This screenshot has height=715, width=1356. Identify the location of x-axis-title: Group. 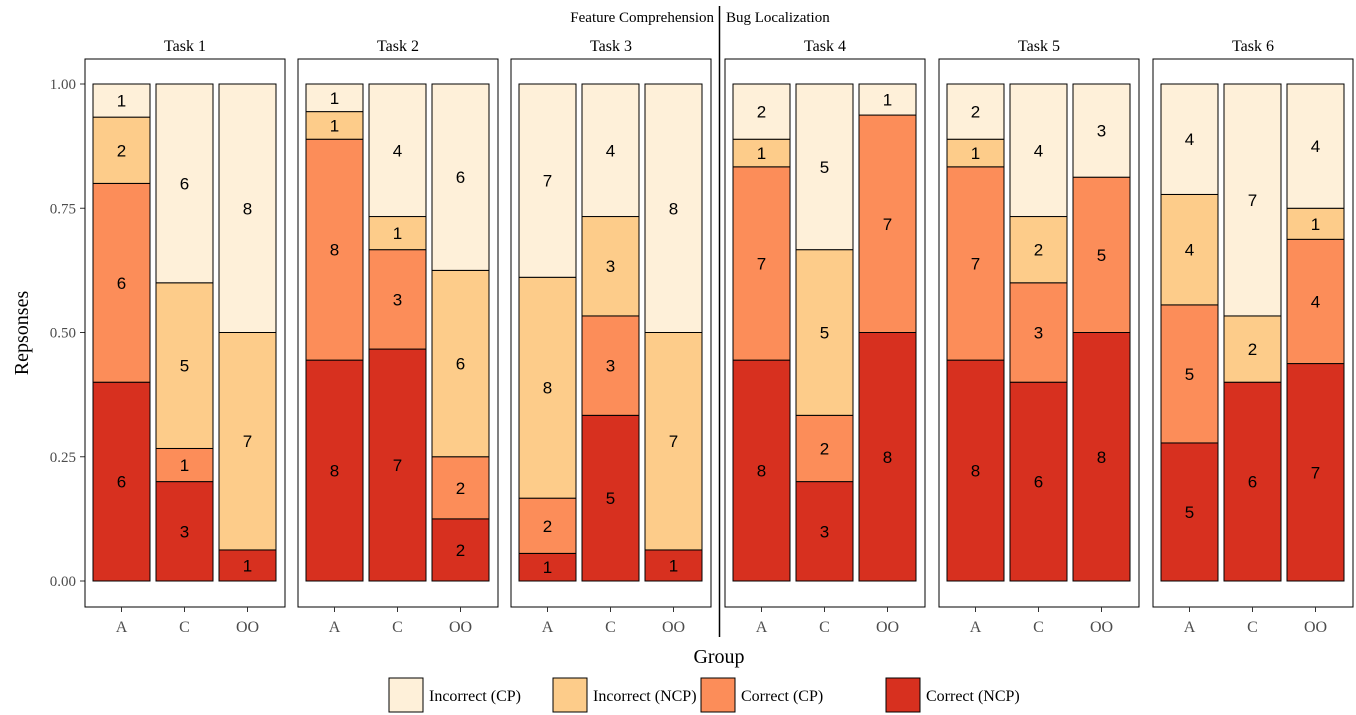
(718, 657).